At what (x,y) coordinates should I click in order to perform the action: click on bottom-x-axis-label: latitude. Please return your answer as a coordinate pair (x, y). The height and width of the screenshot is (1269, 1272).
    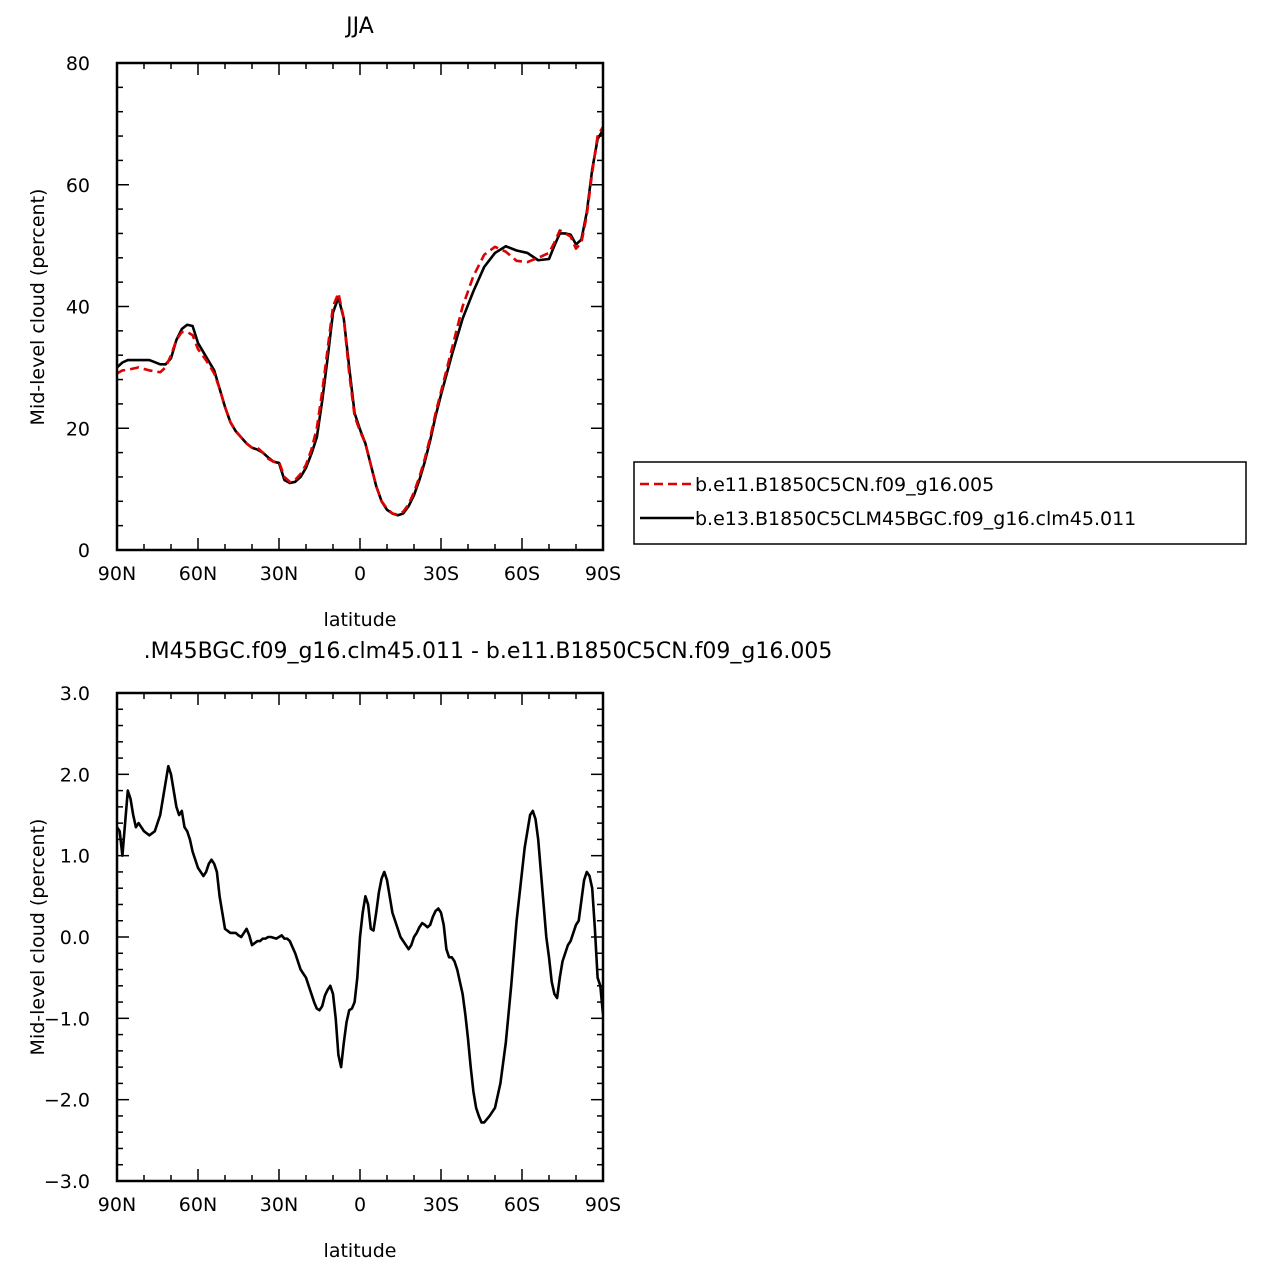
    Looking at the image, I should click on (360, 1251).